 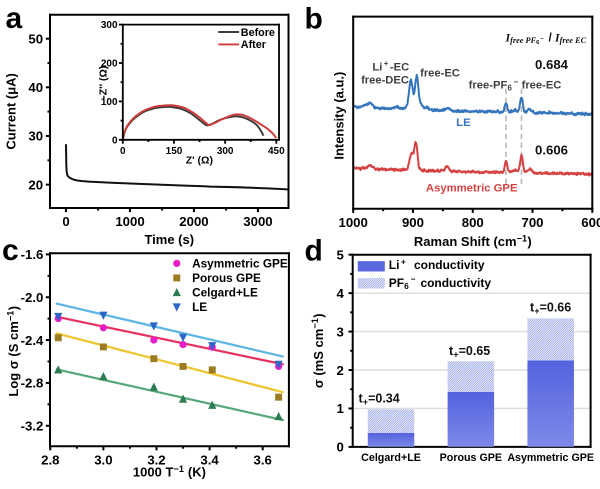 What do you see at coordinates (35, 87) in the screenshot?
I see `svg-text: 40` at bounding box center [35, 87].